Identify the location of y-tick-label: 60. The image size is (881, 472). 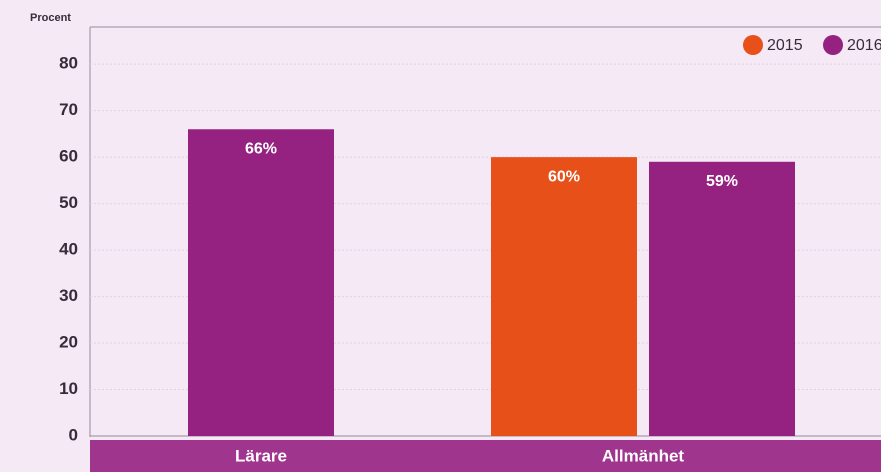
(68, 156).